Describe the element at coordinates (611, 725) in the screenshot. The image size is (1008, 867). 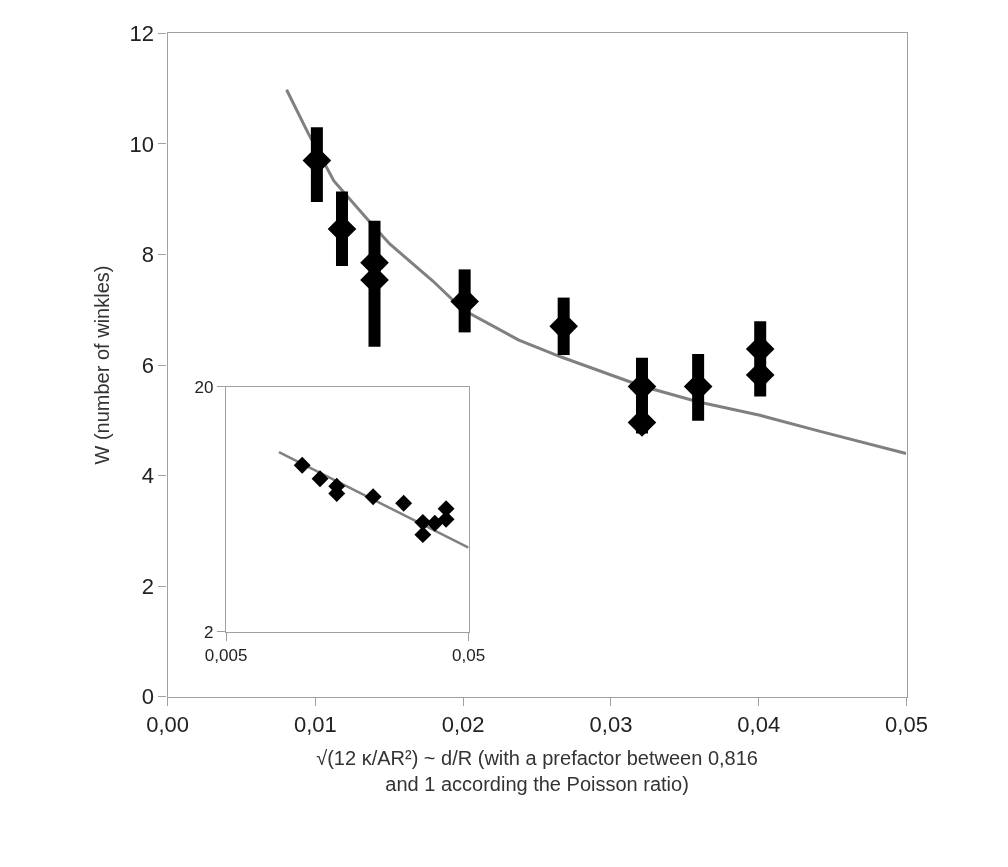
I see `x-tick-label: 0,03` at that location.